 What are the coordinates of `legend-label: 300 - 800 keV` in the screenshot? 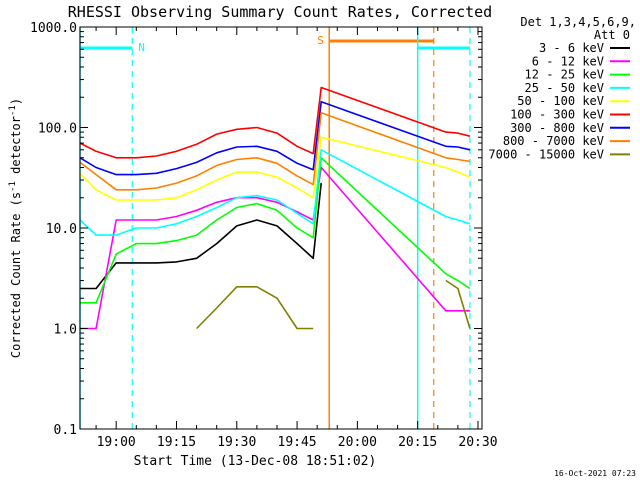 It's located at (557, 128).